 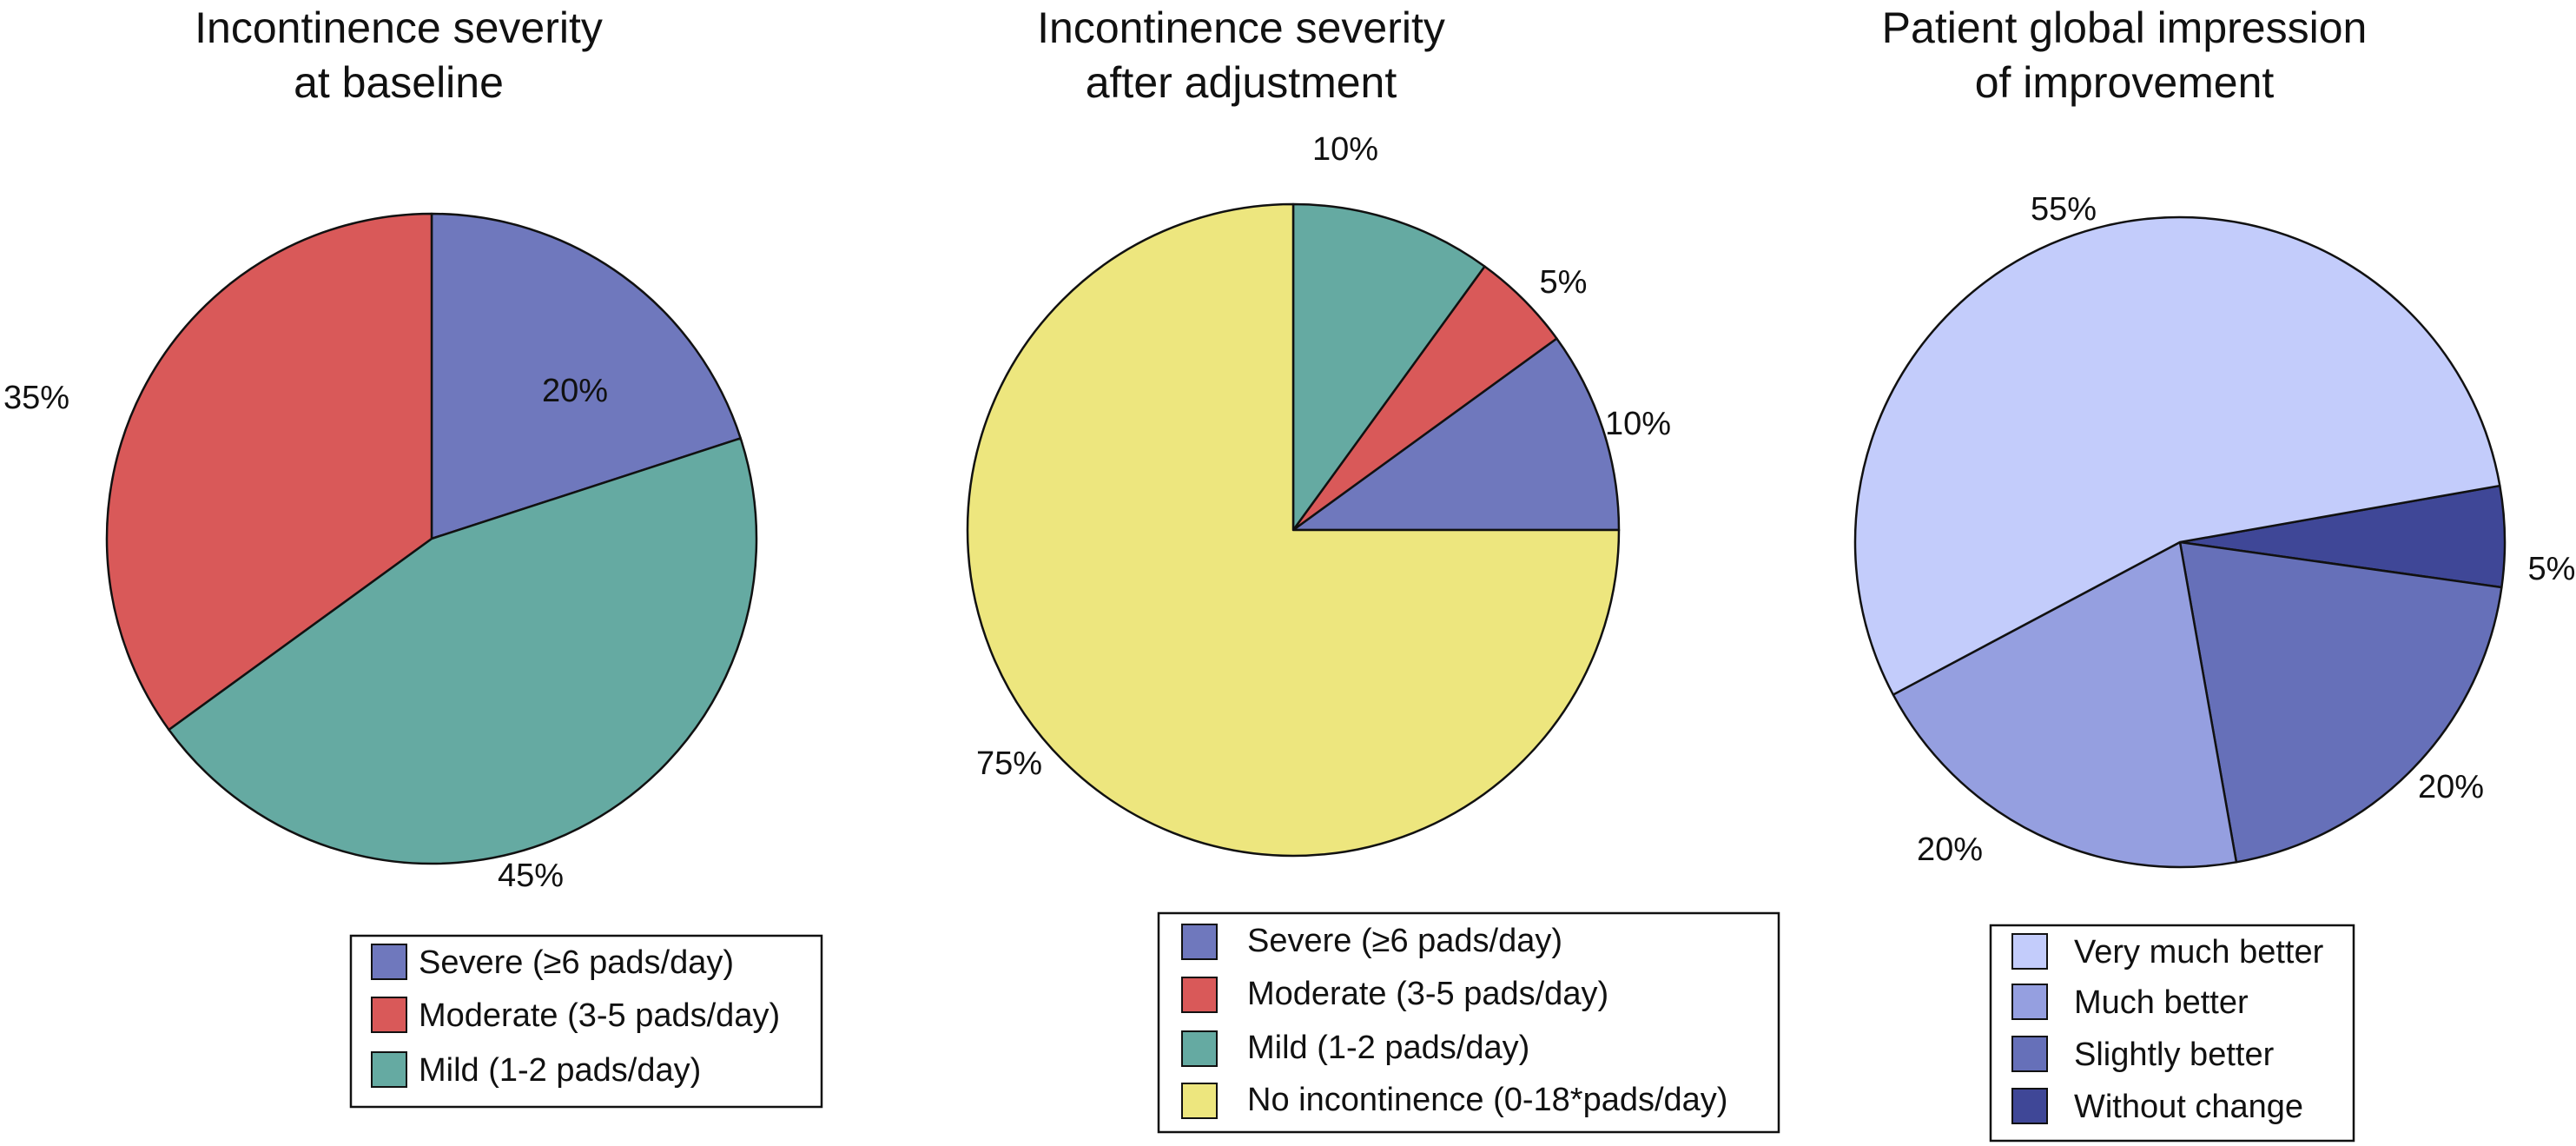 I want to click on slice-label-moderate: 5%, so click(x=1564, y=282).